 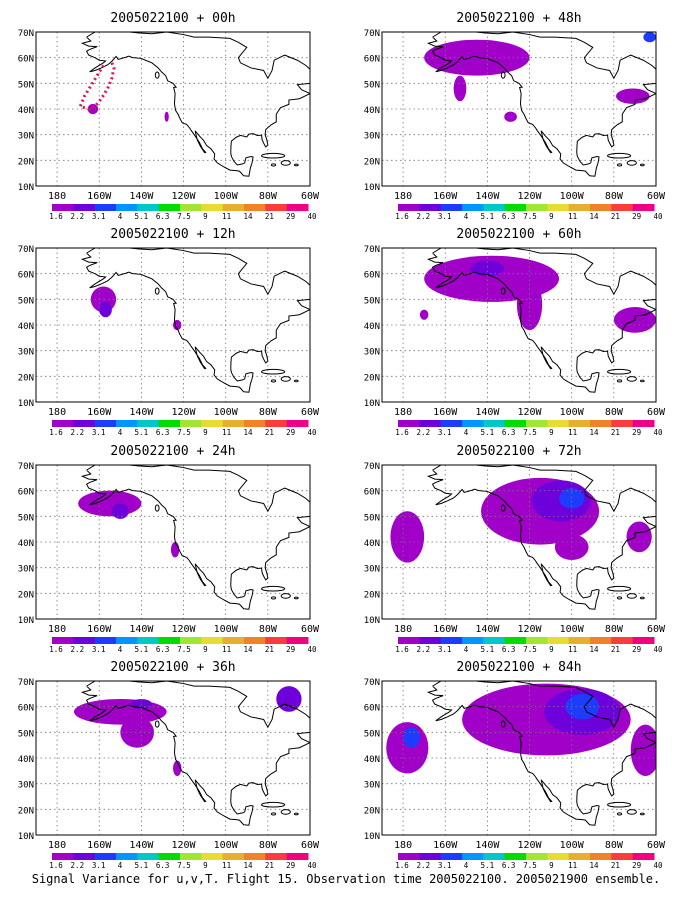 I want to click on latitude-tick-label: 50N, so click(x=26, y=85).